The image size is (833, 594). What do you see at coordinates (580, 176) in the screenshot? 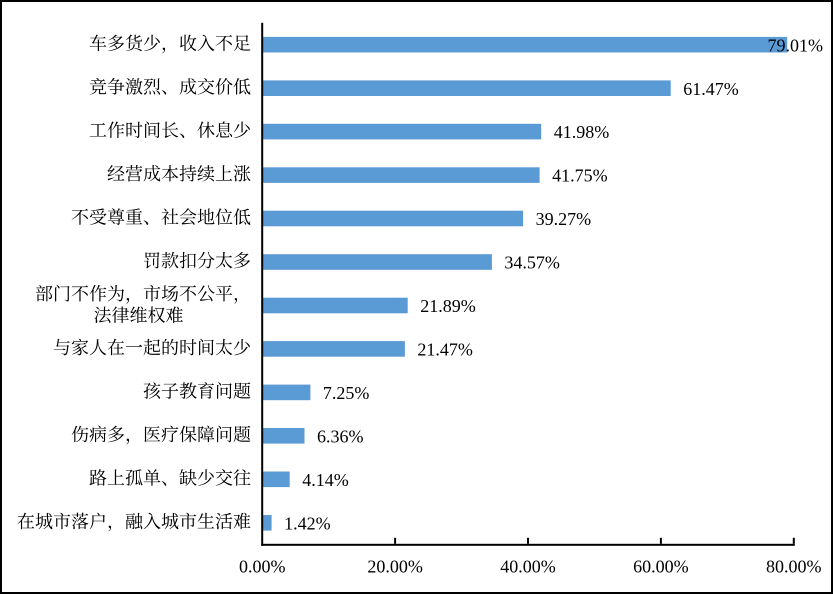
I see `svg-text: 41.75%` at bounding box center [580, 176].